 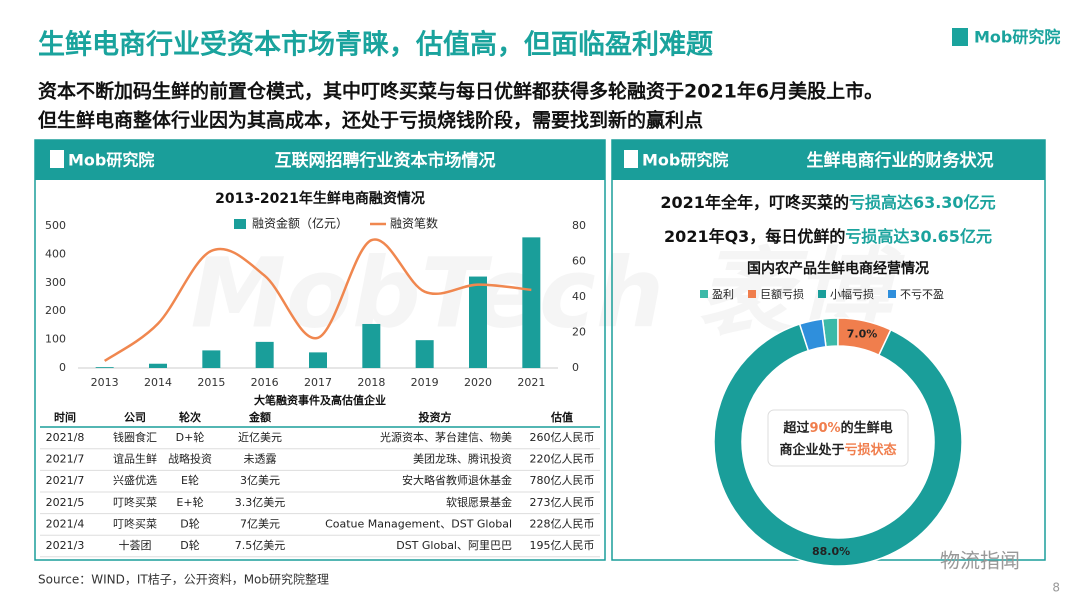 What do you see at coordinates (183, 579) in the screenshot?
I see `source: Source：WIND，IT桔子，公开资料，Mob研究院整理` at bounding box center [183, 579].